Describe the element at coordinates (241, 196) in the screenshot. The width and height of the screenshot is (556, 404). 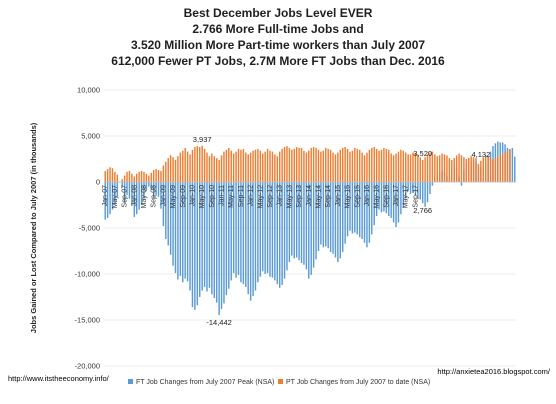
I see `x-tick-label: Sep-11` at that location.